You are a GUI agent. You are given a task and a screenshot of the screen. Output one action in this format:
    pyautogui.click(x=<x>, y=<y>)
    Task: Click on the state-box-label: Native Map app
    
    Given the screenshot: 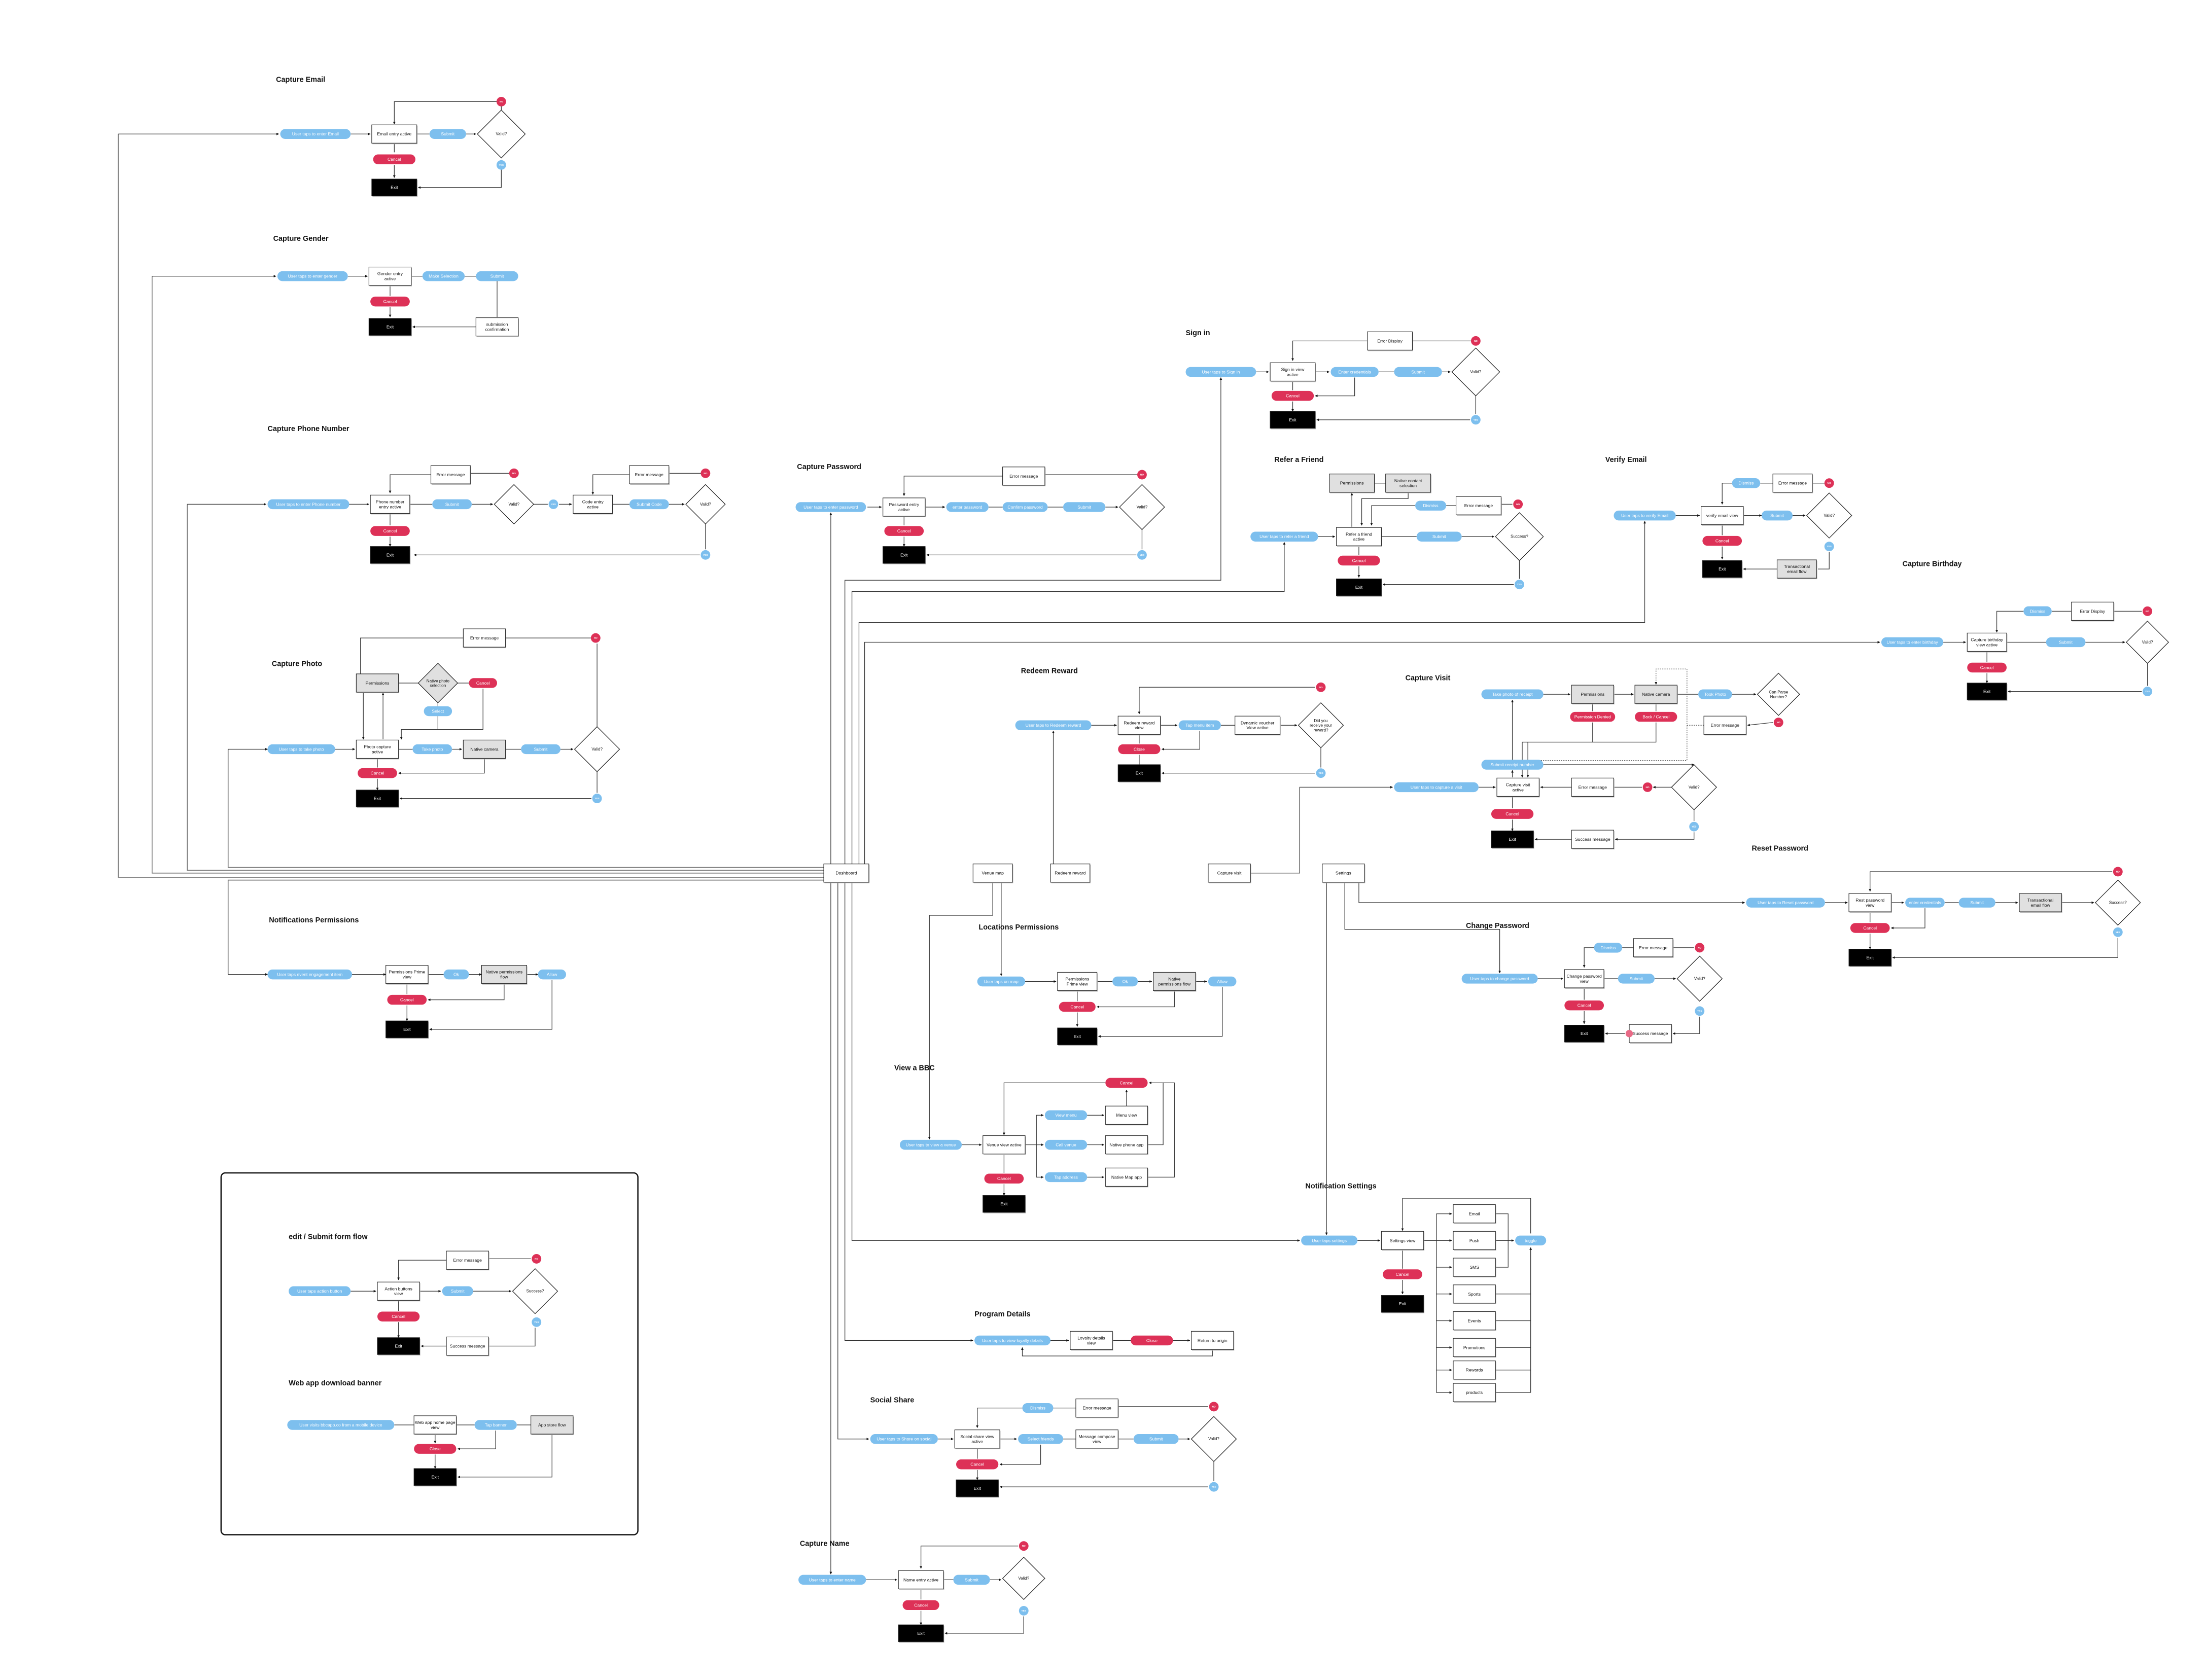 What is the action you would take?
    pyautogui.click(x=1126, y=1176)
    